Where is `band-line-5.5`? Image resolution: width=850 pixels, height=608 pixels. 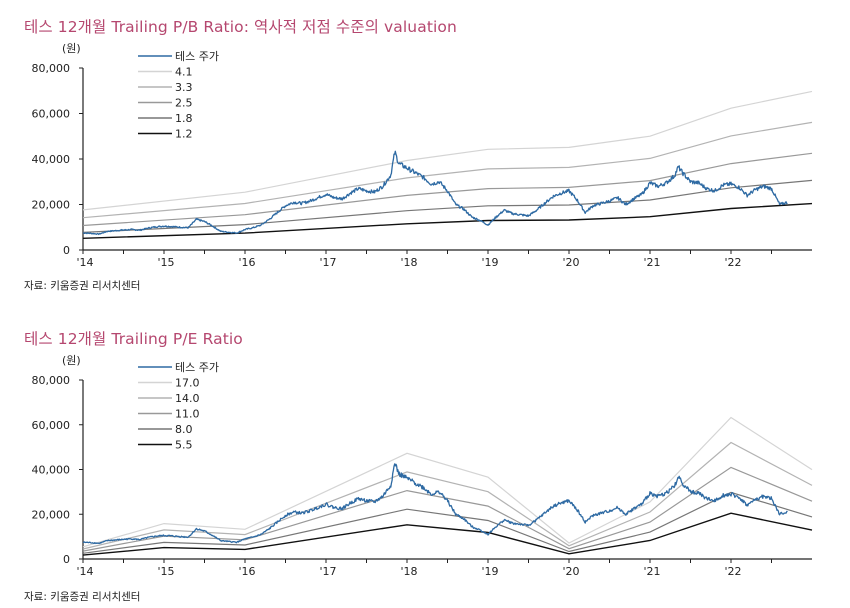 band-line-5.5 is located at coordinates (447, 534).